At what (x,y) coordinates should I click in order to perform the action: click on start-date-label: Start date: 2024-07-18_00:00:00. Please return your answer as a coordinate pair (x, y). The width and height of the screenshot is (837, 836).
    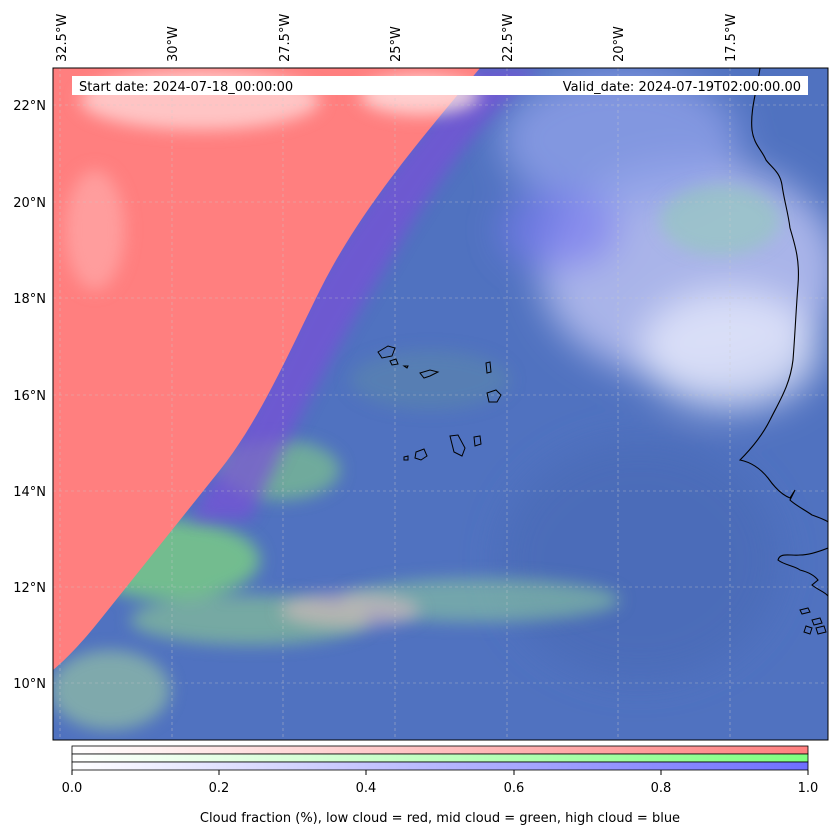
    Looking at the image, I should click on (186, 87).